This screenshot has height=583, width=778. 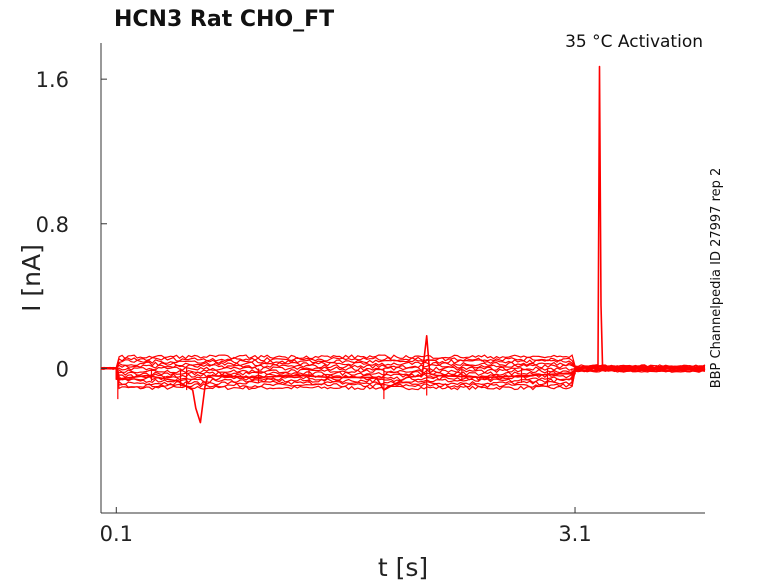 I want to click on x-axis-label: t [s], so click(x=403, y=567).